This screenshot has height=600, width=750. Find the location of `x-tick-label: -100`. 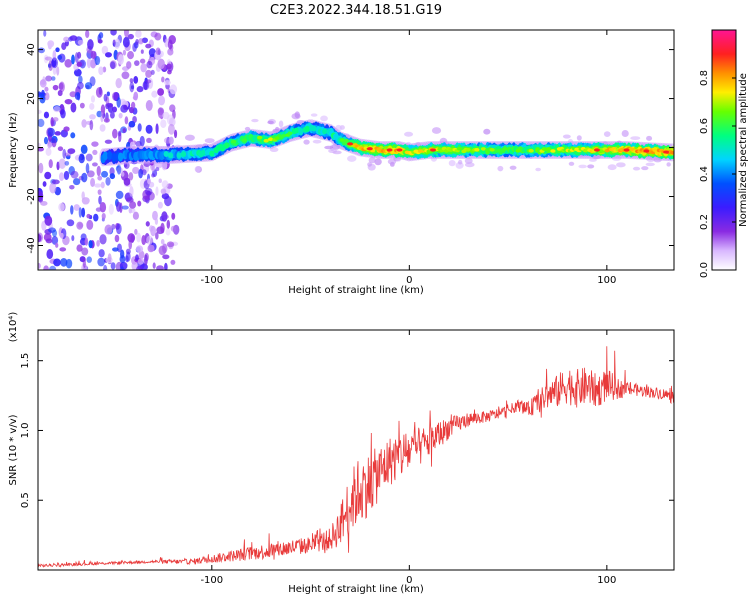

x-tick-label: -100 is located at coordinates (211, 580).